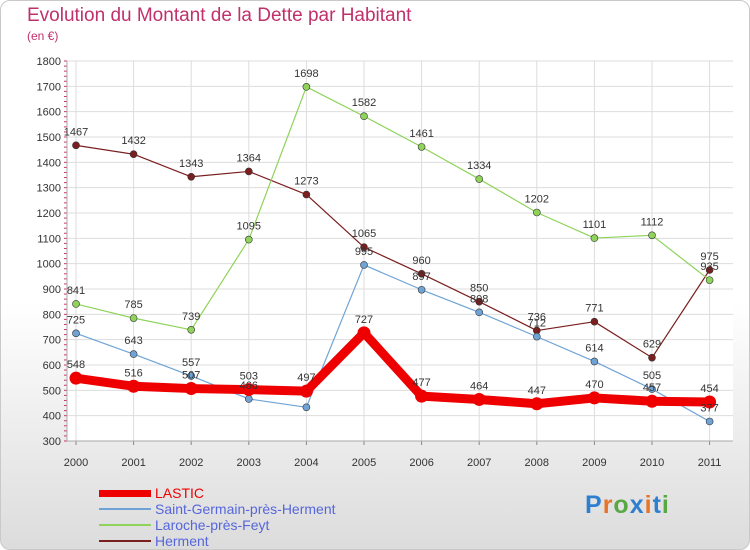 The width and height of the screenshot is (750, 550). Describe the element at coordinates (421, 463) in the screenshot. I see `x-tick-label: 2006` at that location.